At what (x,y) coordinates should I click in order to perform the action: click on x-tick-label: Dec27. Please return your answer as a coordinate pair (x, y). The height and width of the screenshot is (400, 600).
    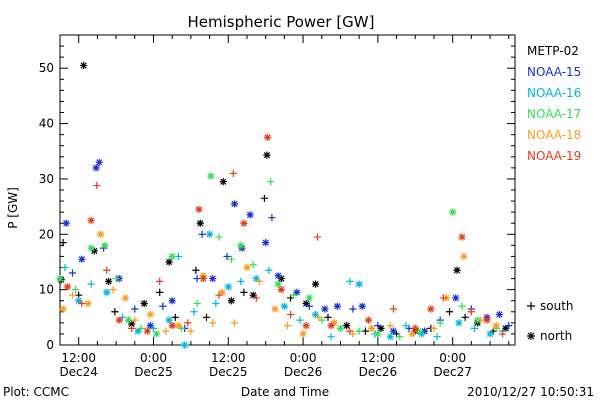
    Looking at the image, I should click on (452, 372).